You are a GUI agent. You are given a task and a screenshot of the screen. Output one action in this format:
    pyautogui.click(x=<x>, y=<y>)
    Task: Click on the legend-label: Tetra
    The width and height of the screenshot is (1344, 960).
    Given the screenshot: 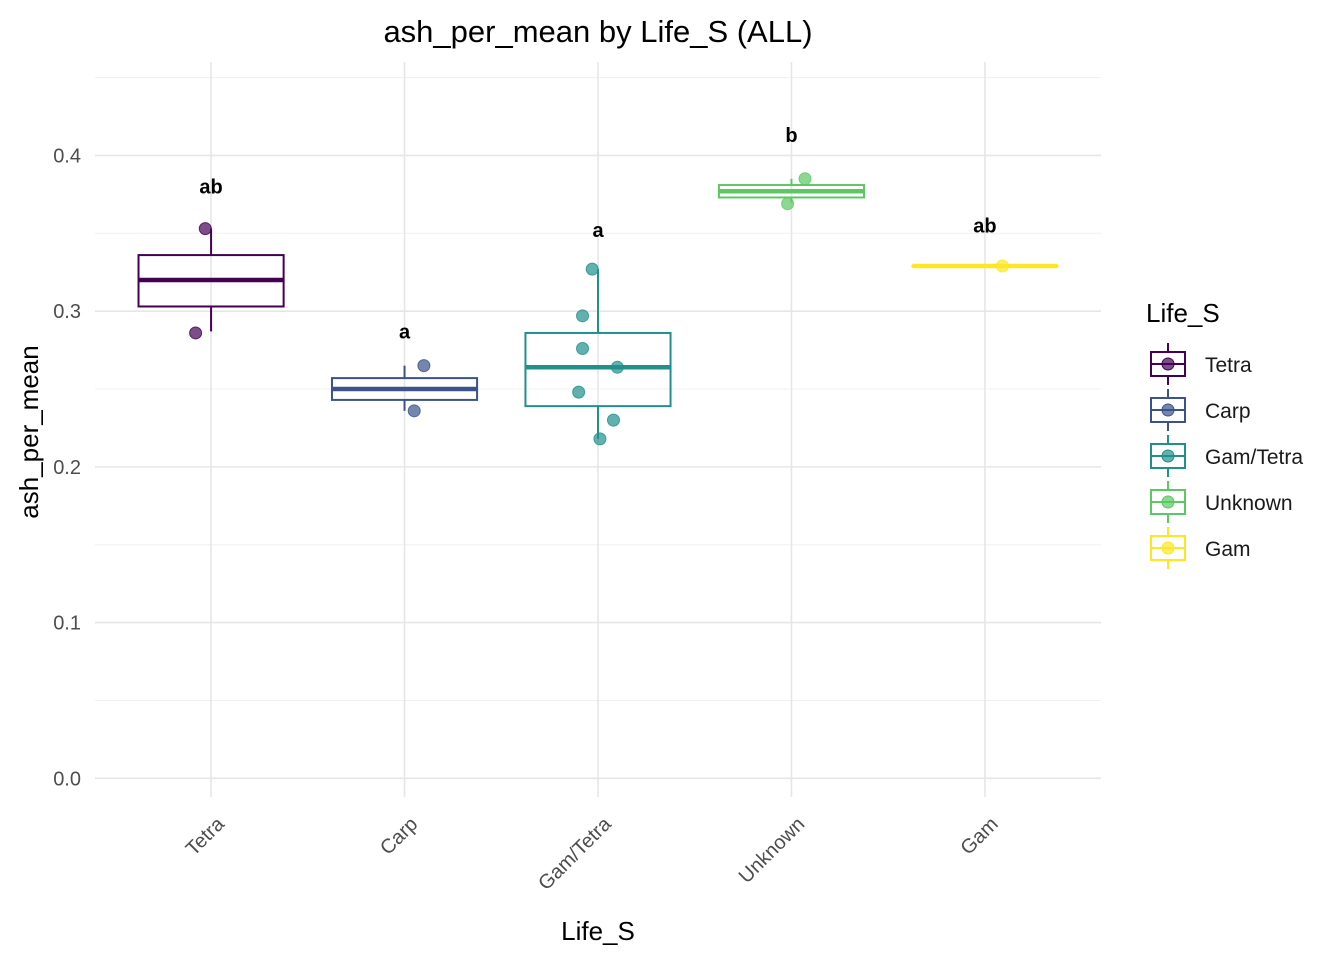 What is the action you would take?
    pyautogui.click(x=1228, y=365)
    